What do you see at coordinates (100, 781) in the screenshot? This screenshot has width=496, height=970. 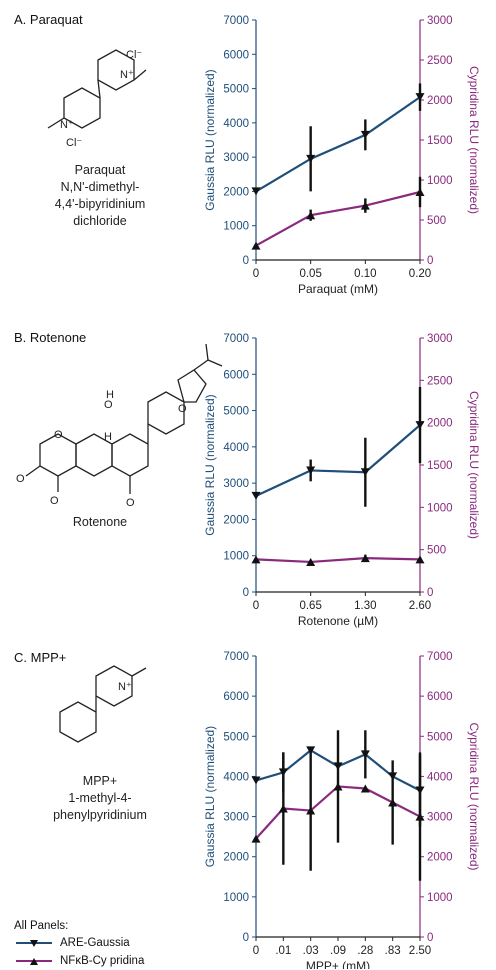 I see `caption-line: MPP+` at bounding box center [100, 781].